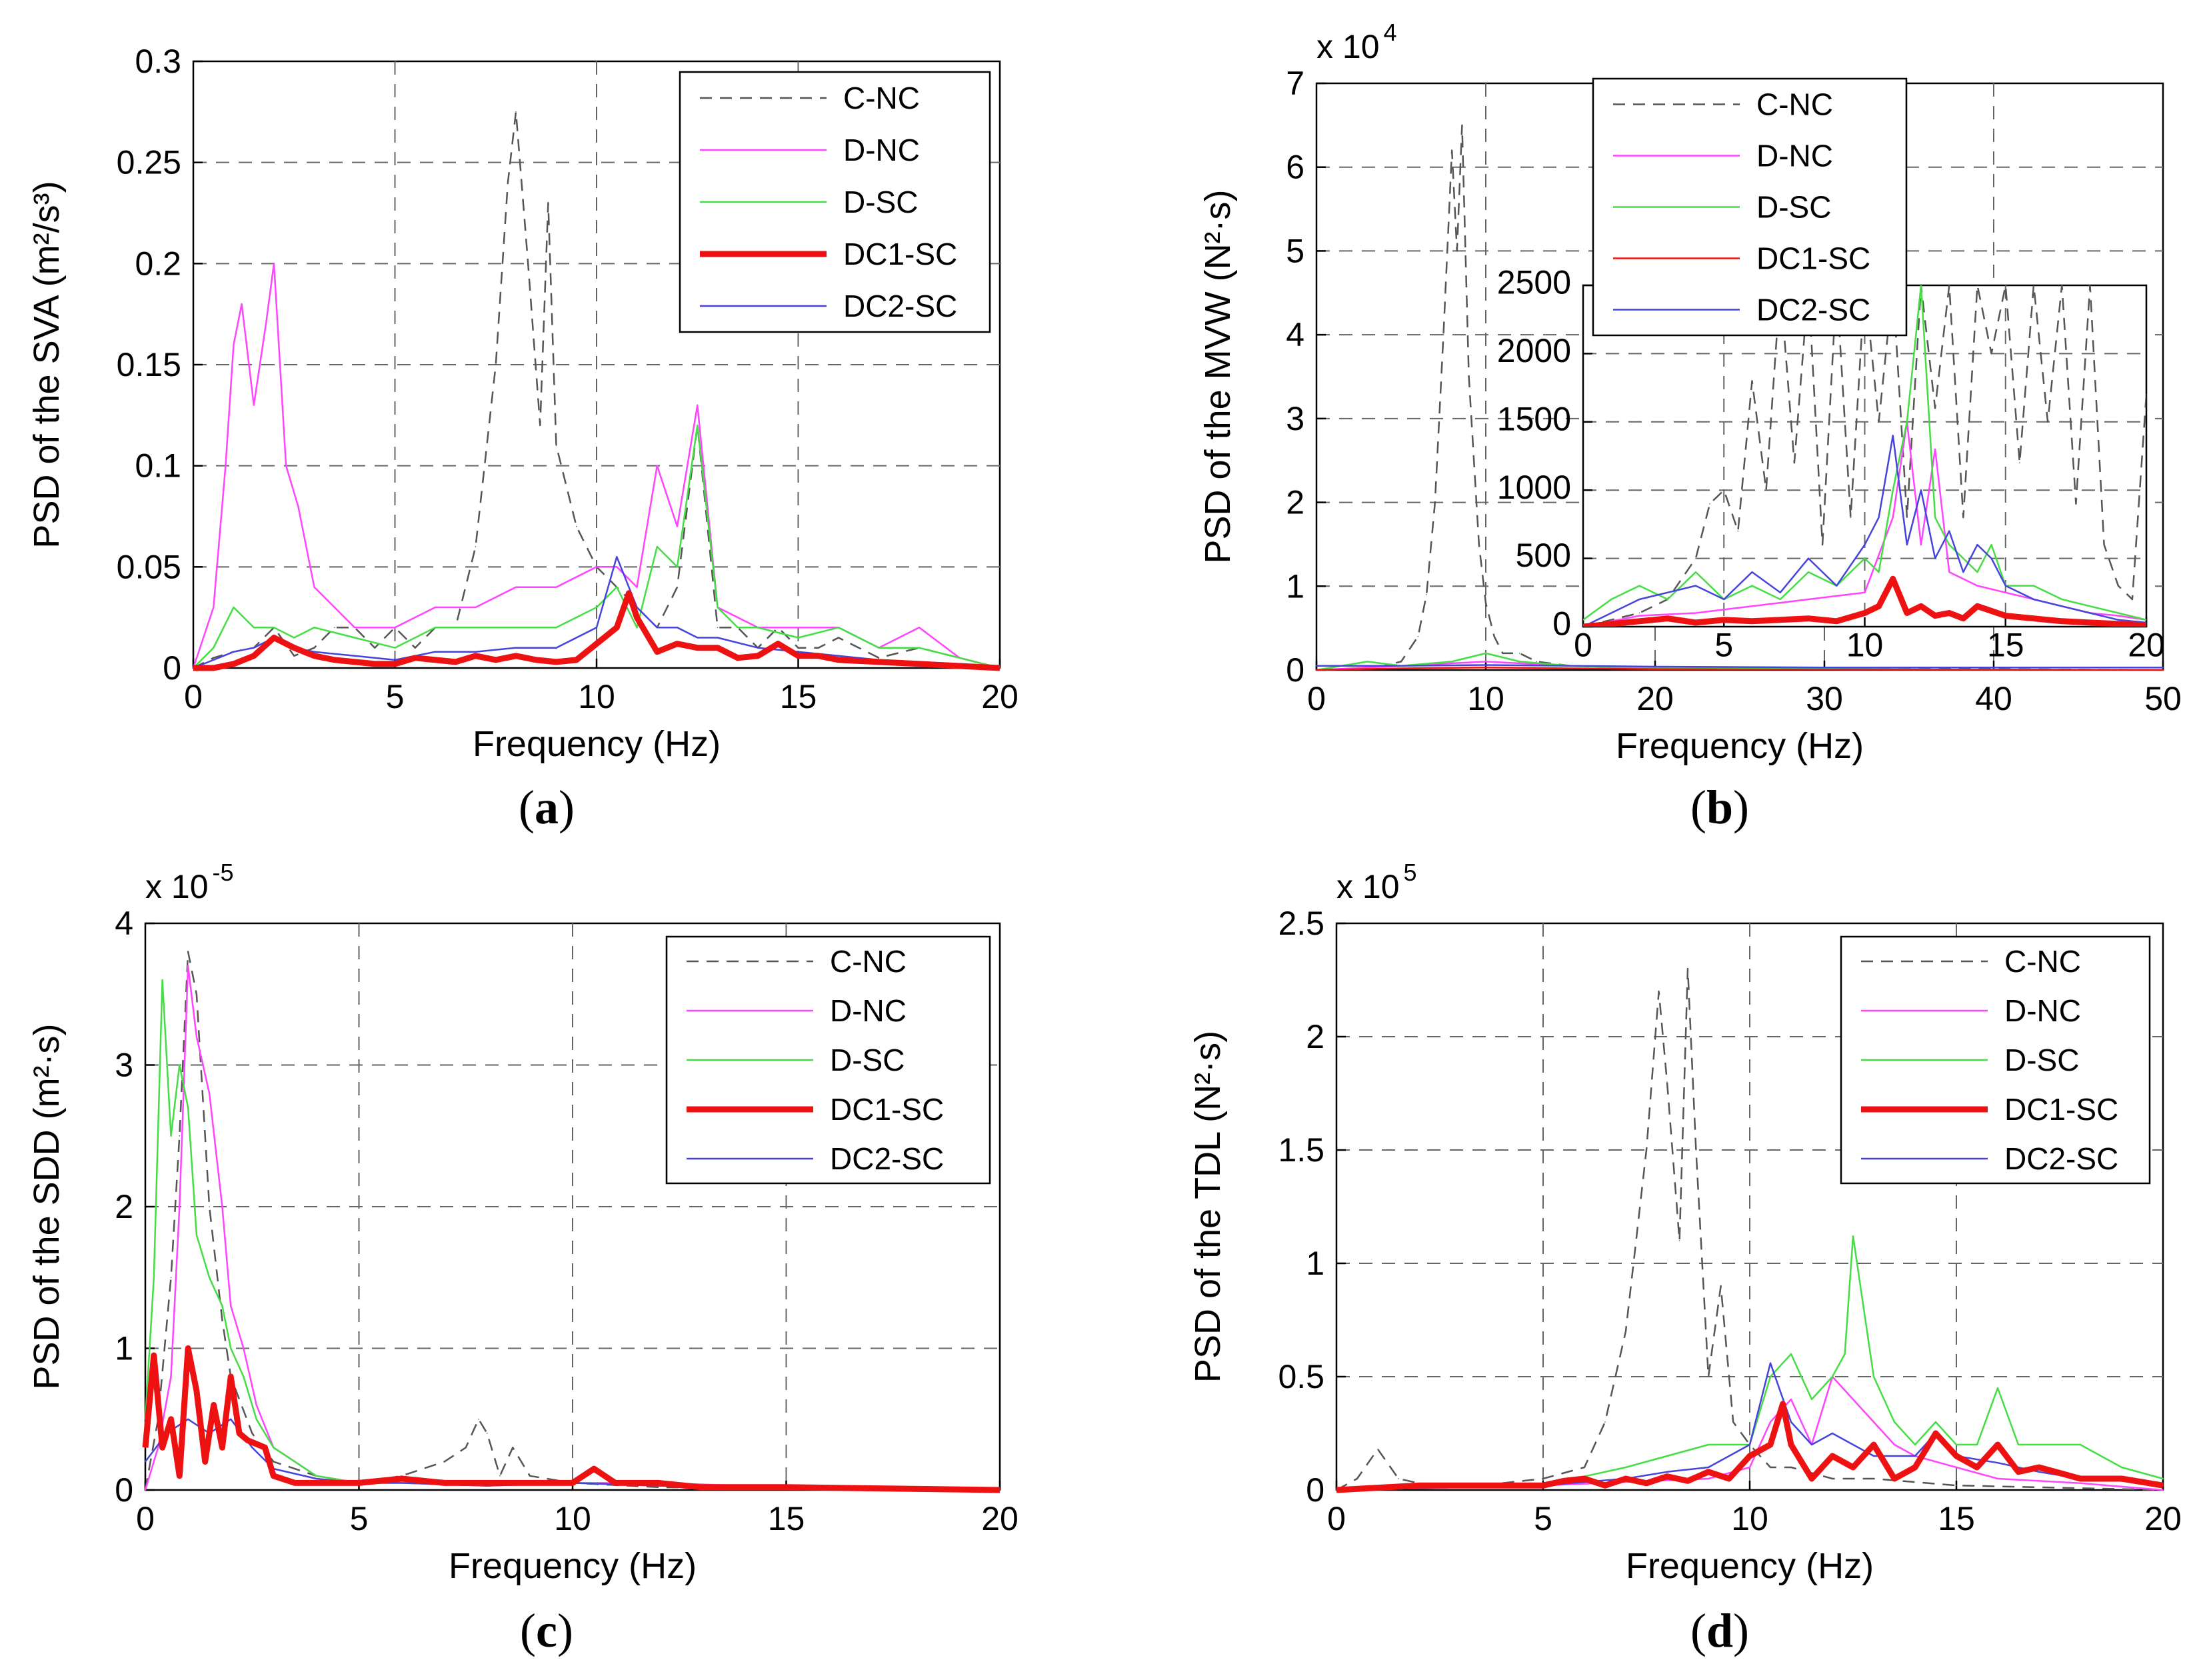  What do you see at coordinates (786, 1518) in the screenshot?
I see `panel-c-x-tick-label: 15` at bounding box center [786, 1518].